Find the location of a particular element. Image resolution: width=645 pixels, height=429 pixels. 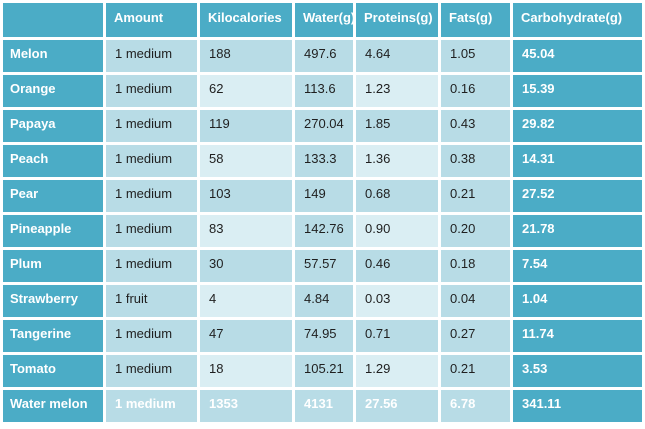

cell-carbohydrate: 21.78 is located at coordinates (577, 231).